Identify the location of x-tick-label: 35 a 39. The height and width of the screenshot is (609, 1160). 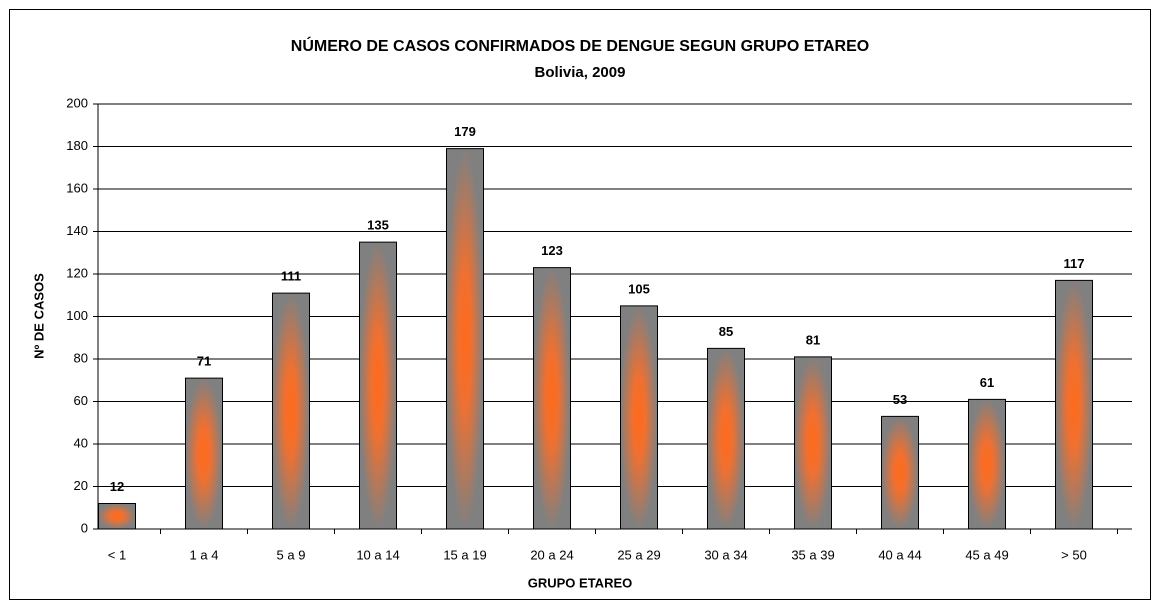
(812, 554).